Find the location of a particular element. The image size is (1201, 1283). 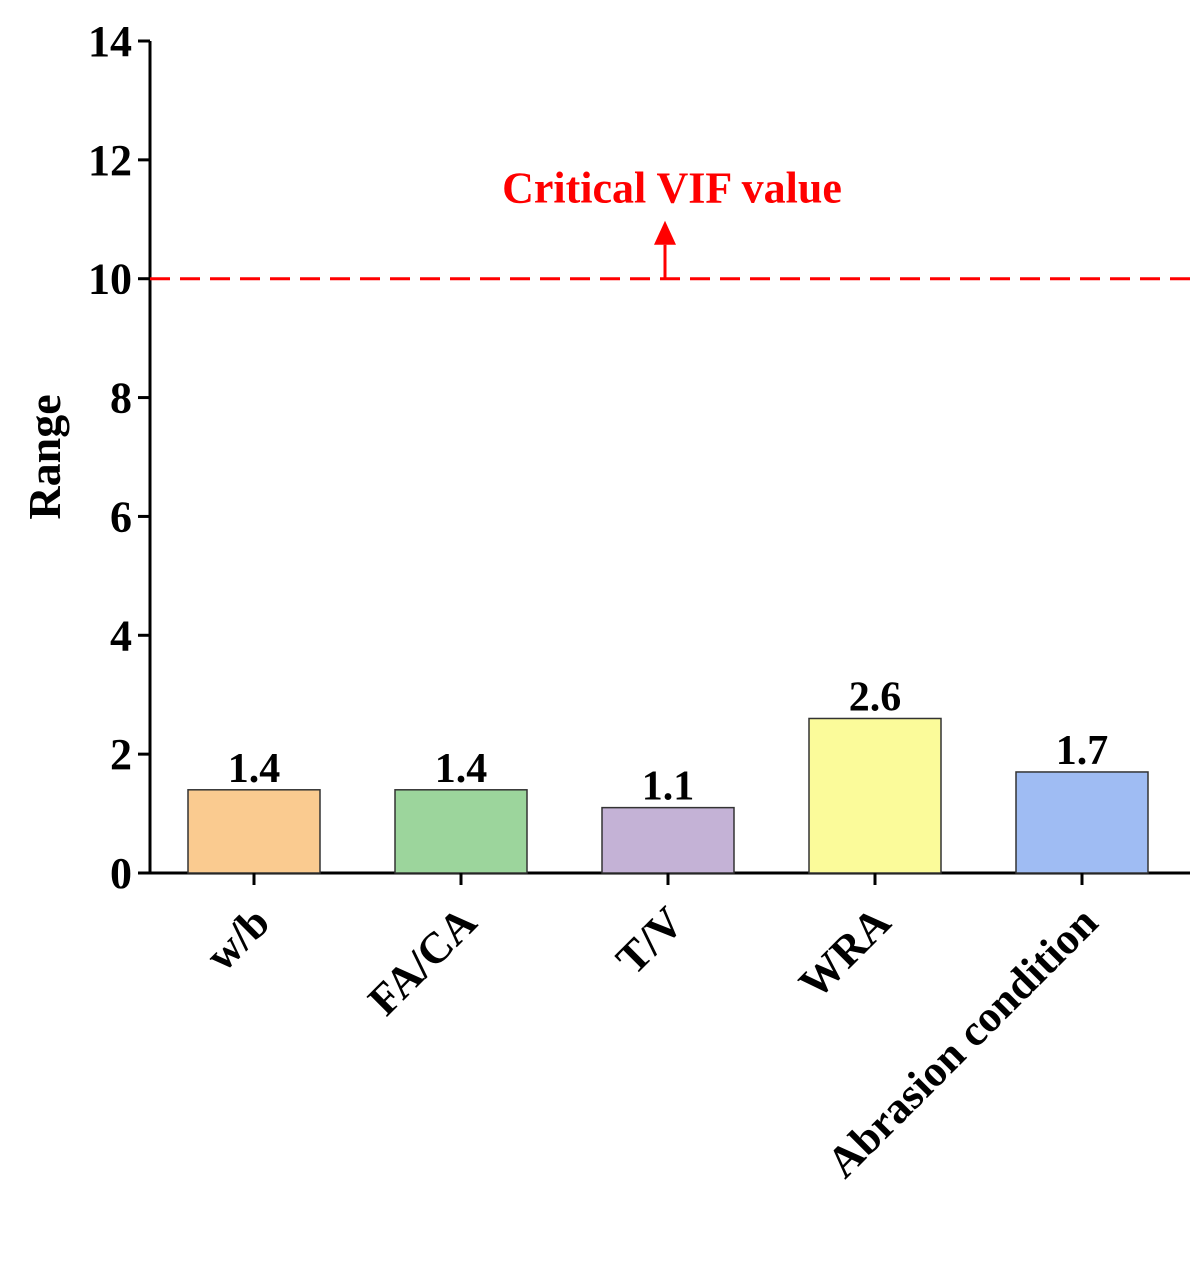

critical-vif-label: Critical VIF value is located at coordinates (672, 188).